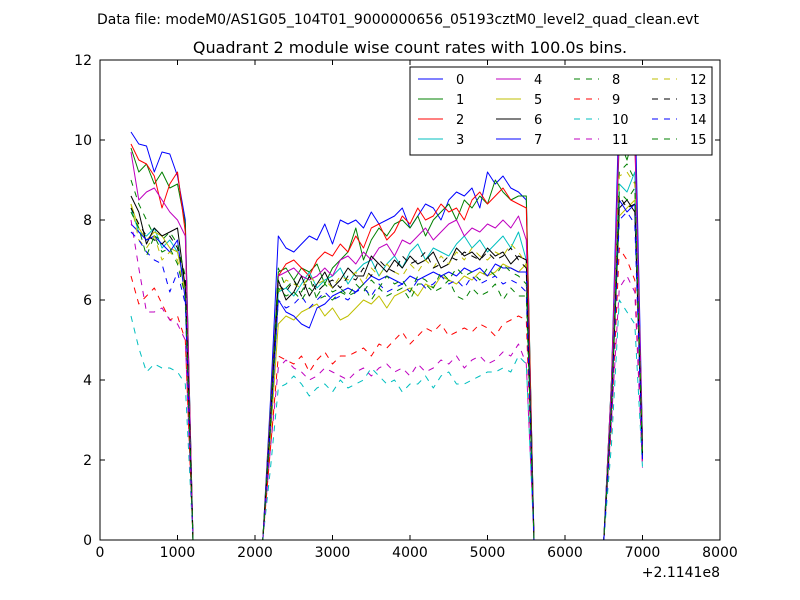  I want to click on x-tick-label: 6000, so click(565, 553).